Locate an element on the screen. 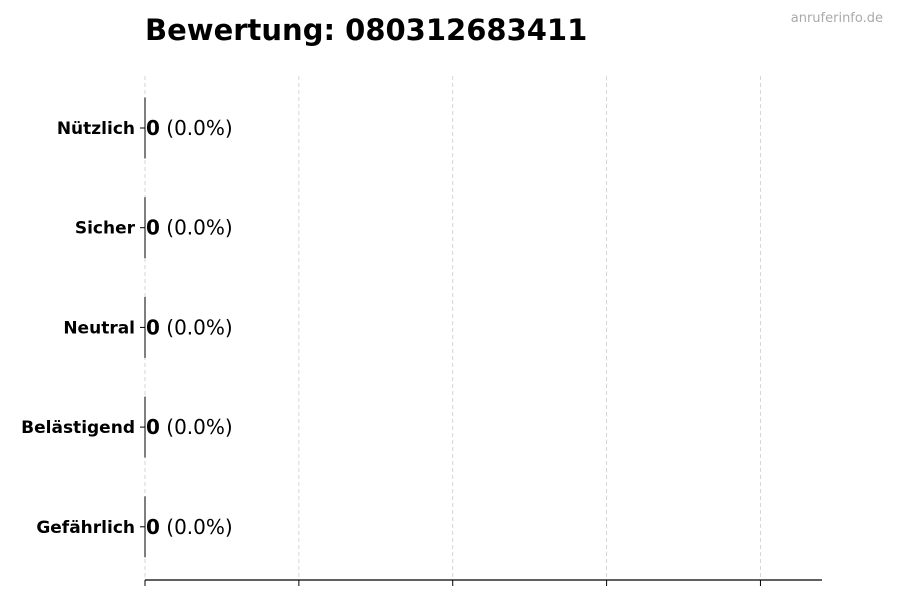  chart-title: Bewertung: 080312683411 is located at coordinates (366, 30).